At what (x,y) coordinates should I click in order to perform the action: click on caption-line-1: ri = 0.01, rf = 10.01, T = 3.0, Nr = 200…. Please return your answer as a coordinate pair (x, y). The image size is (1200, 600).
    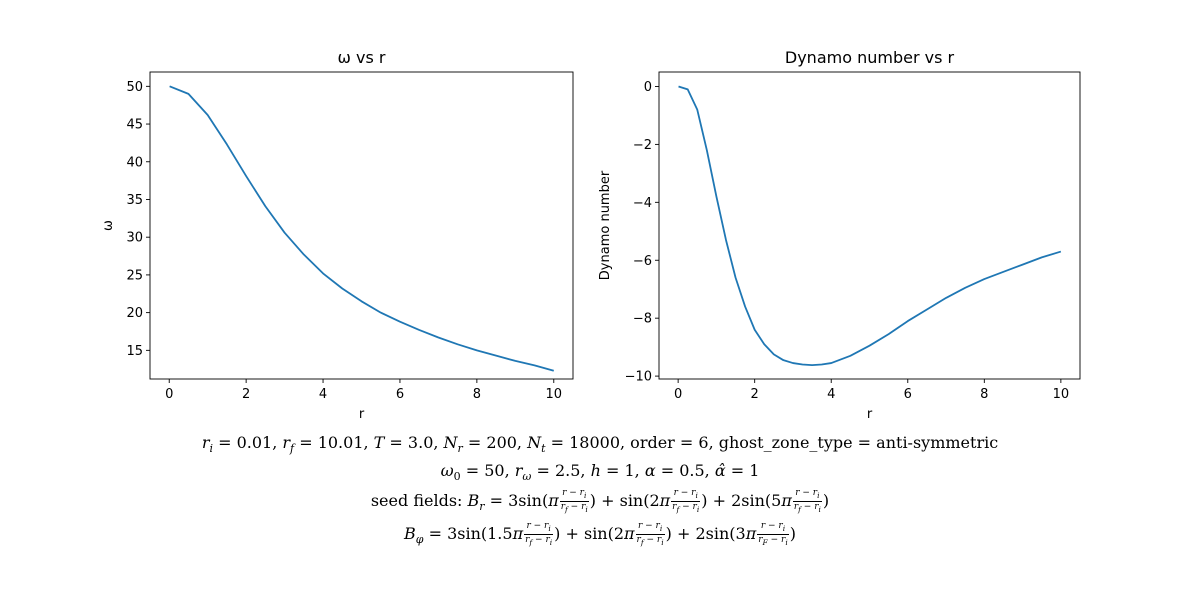
    Looking at the image, I should click on (600, 444).